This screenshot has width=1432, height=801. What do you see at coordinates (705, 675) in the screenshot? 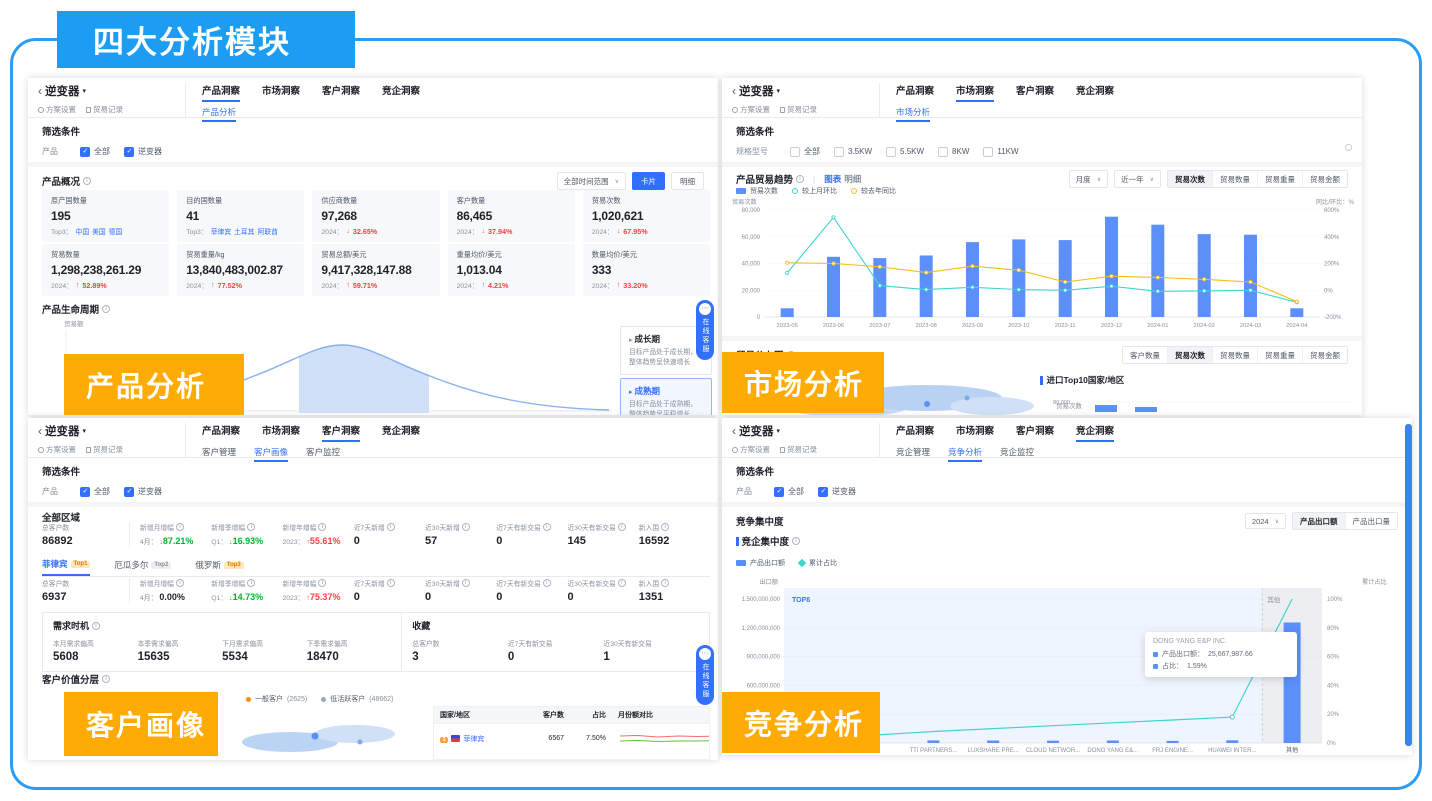
I see `online-service-button: ⋯ 在线客服` at bounding box center [705, 675].